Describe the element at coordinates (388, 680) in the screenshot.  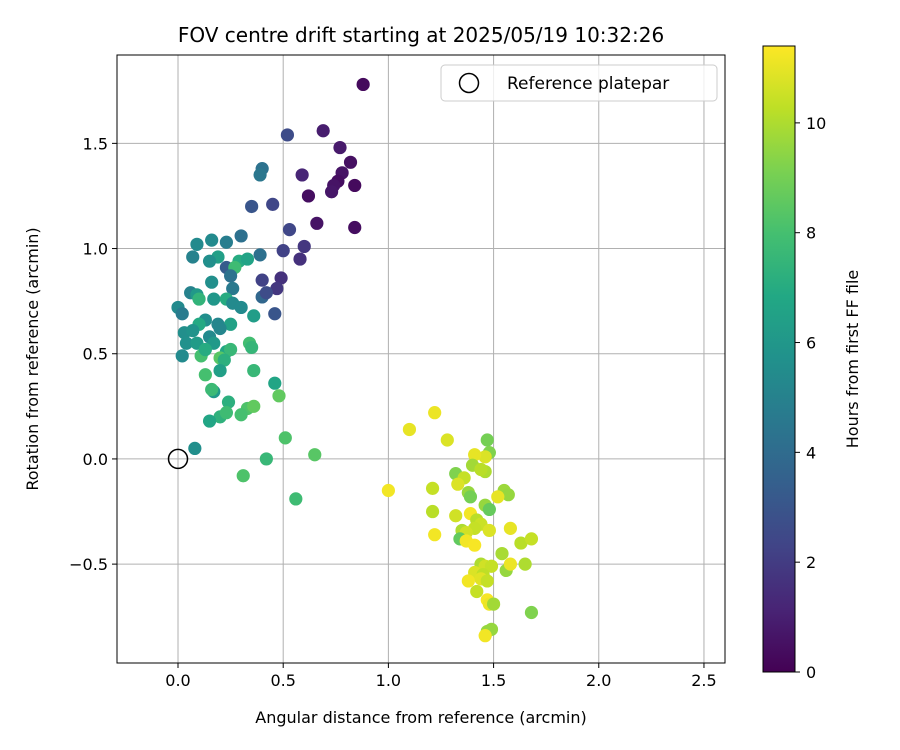
I see `x-tick-label: 1.0` at that location.